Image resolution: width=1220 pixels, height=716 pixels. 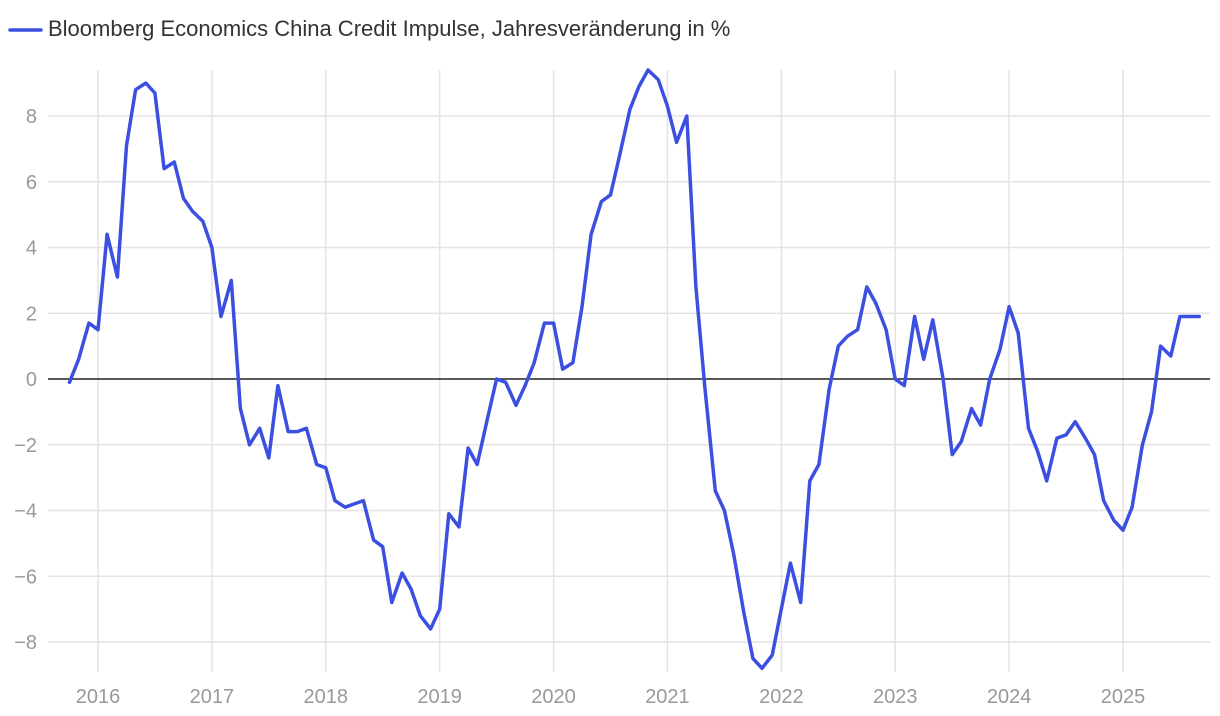 What do you see at coordinates (31, 183) in the screenshot?
I see `y-tick-label: 6` at bounding box center [31, 183].